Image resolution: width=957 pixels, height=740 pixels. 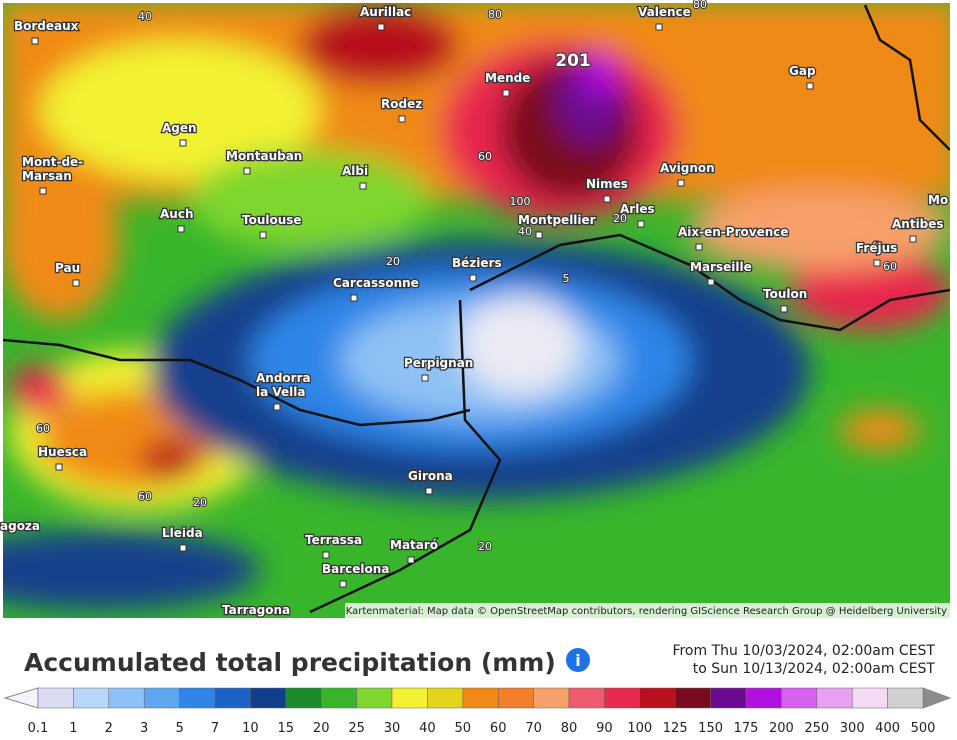 What do you see at coordinates (21, 698) in the screenshot?
I see `scale-arrow-low` at bounding box center [21, 698].